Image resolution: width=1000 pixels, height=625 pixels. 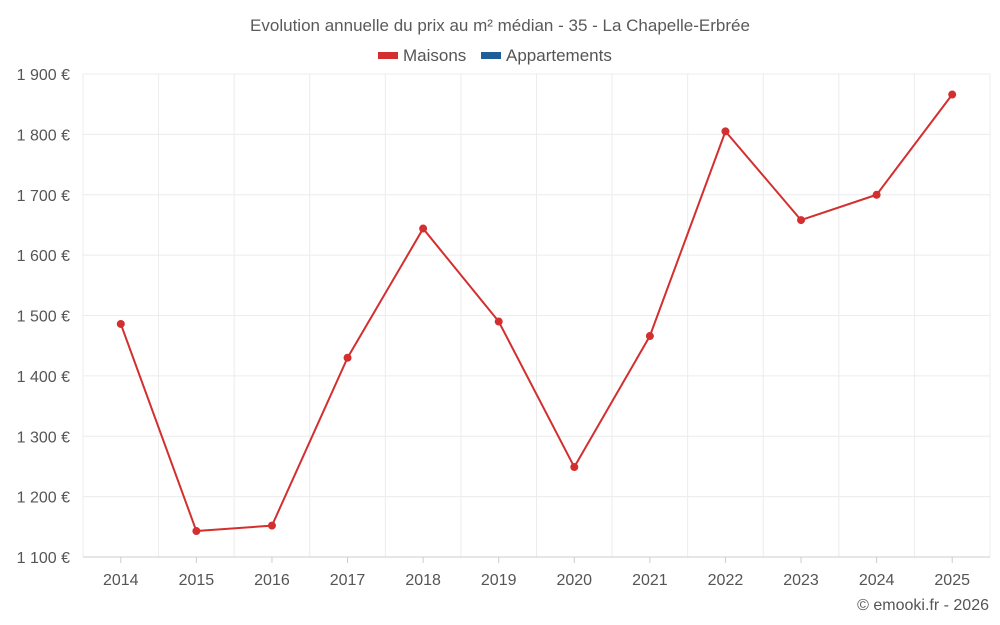 What do you see at coordinates (197, 580) in the screenshot?
I see `x-tick-label: 2015` at bounding box center [197, 580].